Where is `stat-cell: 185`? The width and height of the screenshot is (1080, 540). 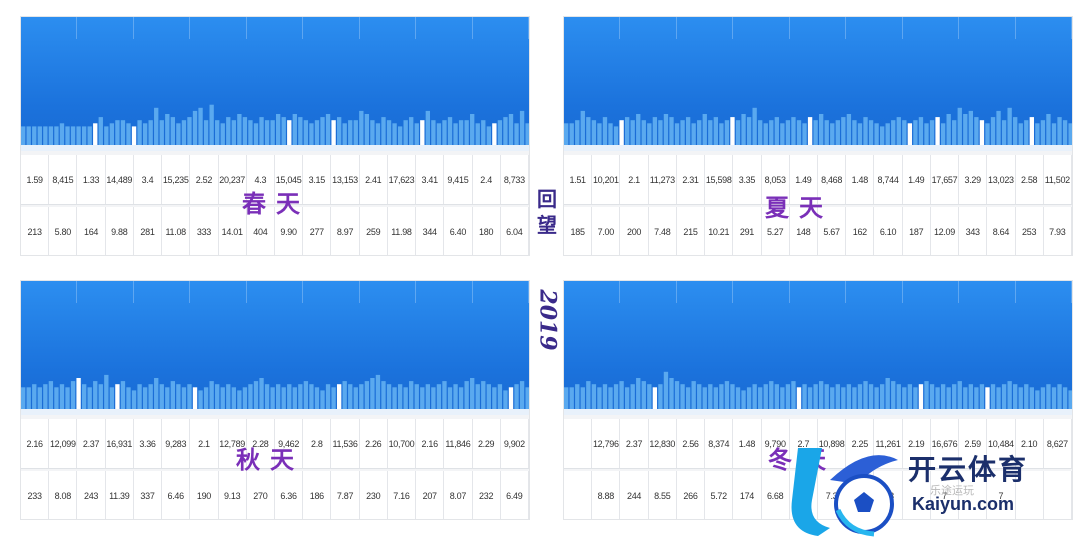 stat-cell: 185 is located at coordinates (578, 231).